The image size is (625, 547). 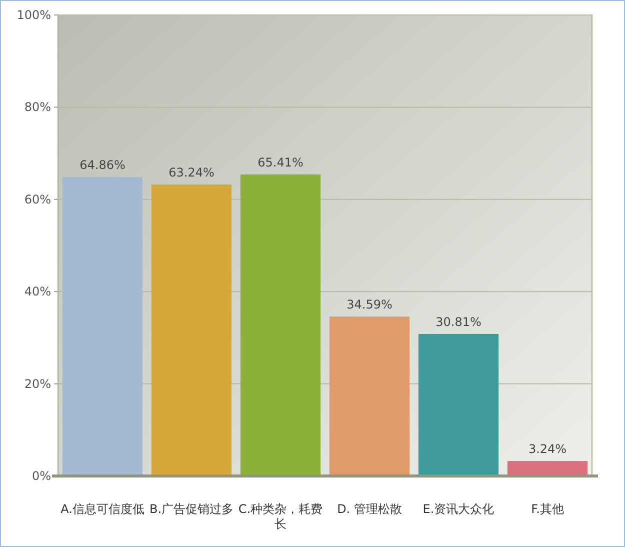 What do you see at coordinates (280, 516) in the screenshot?
I see `x-tick-label: C.种类杂，耗费长` at bounding box center [280, 516].